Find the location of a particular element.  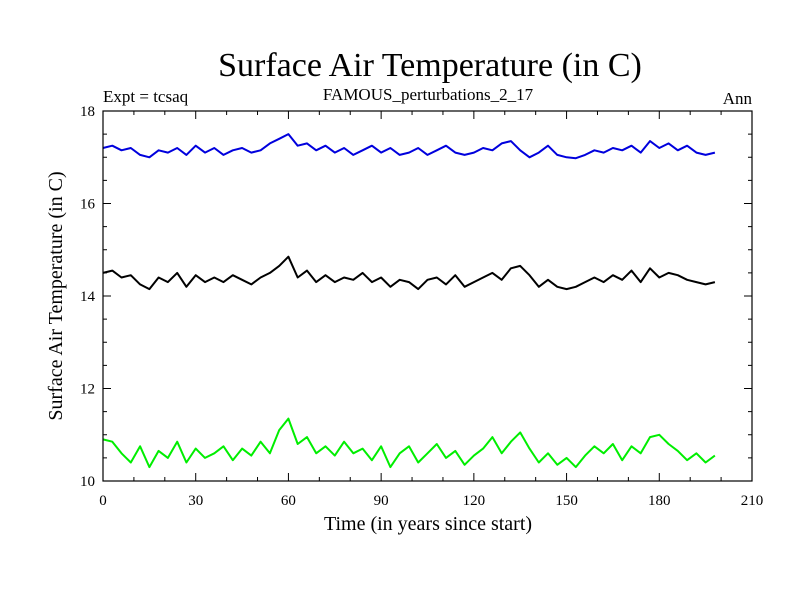

series-line-lower is located at coordinates (409, 443).